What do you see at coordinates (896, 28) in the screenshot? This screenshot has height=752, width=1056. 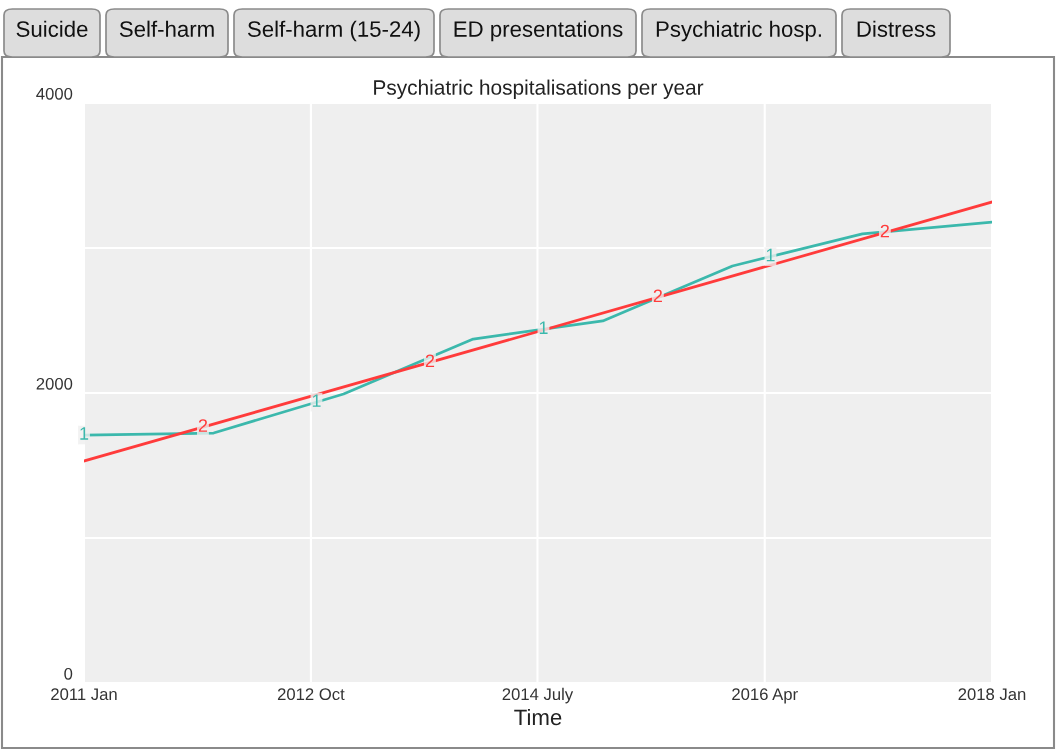 I see `text: Distress` at bounding box center [896, 28].